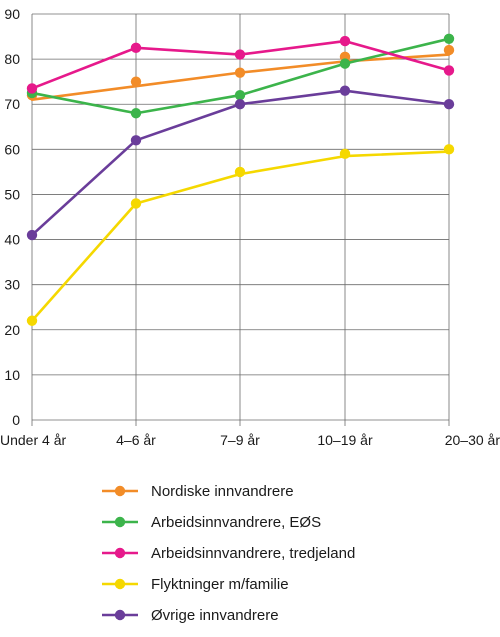 This screenshot has width=500, height=637. I want to click on x-tick-label: 10–19 år, so click(345, 440).